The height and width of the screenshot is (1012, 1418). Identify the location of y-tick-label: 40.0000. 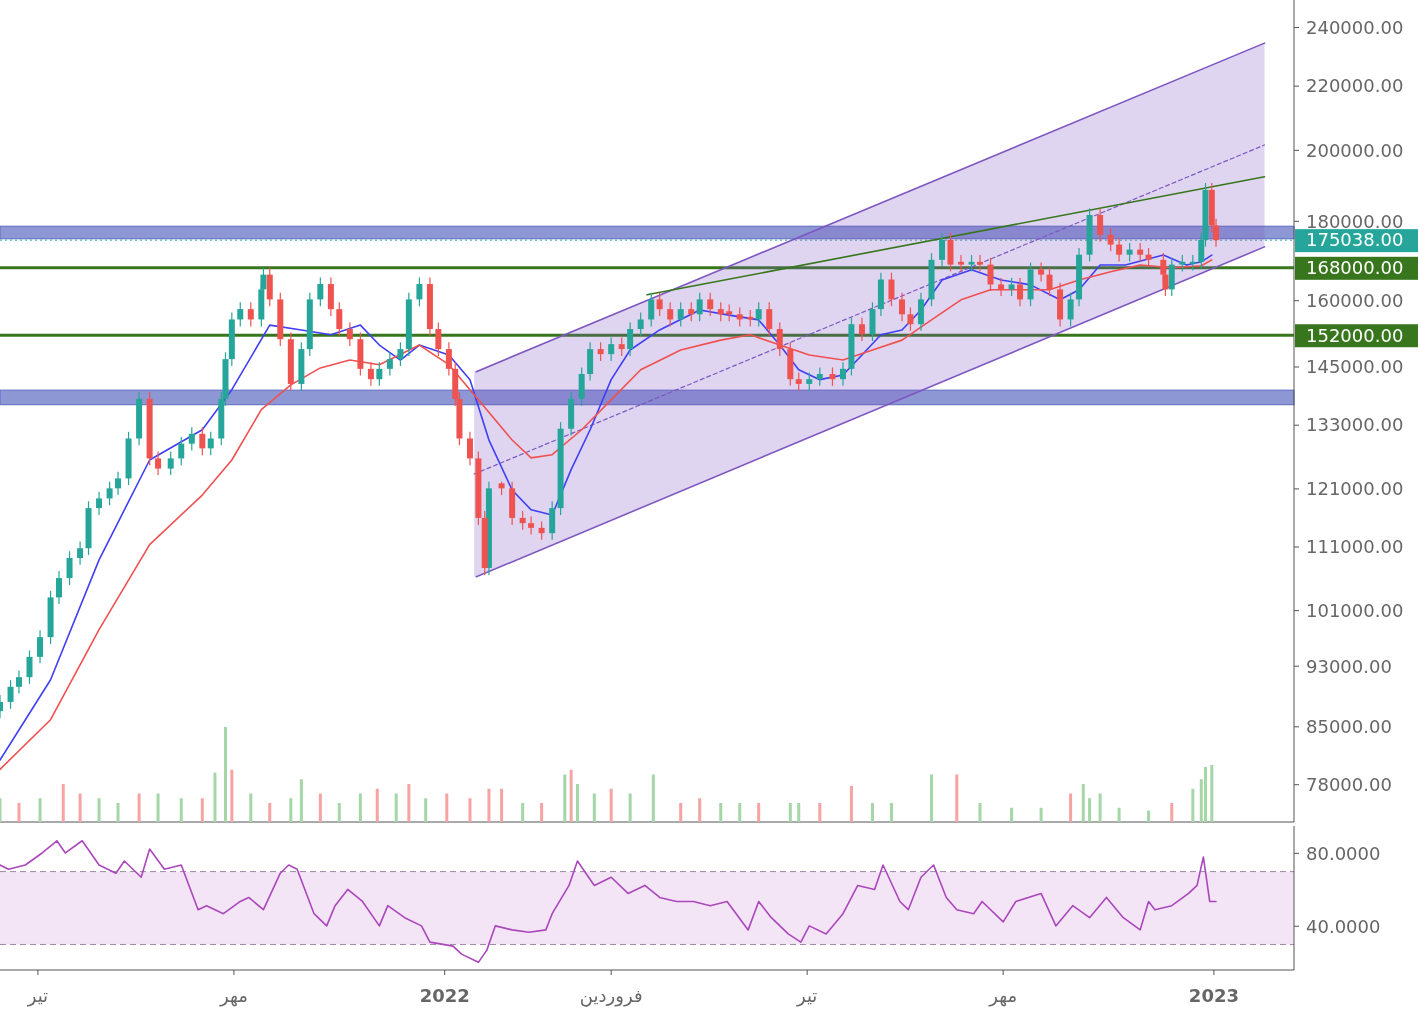
(1343, 926).